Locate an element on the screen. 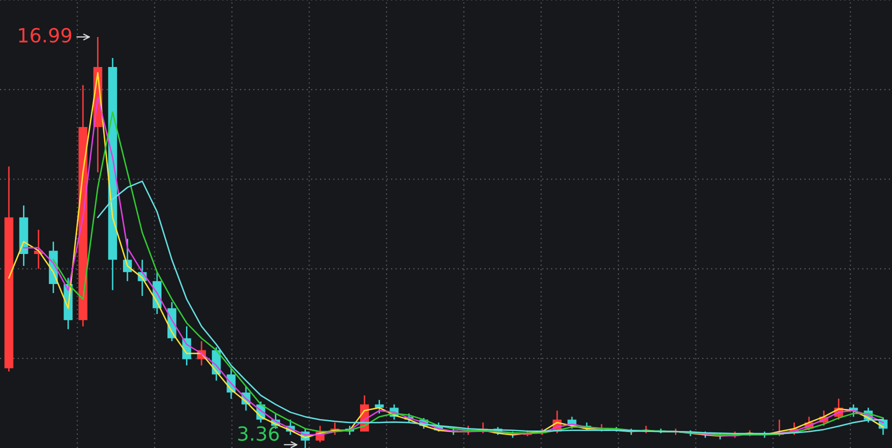 This screenshot has width=892, height=448. annotation: 3.36 is located at coordinates (258, 433).